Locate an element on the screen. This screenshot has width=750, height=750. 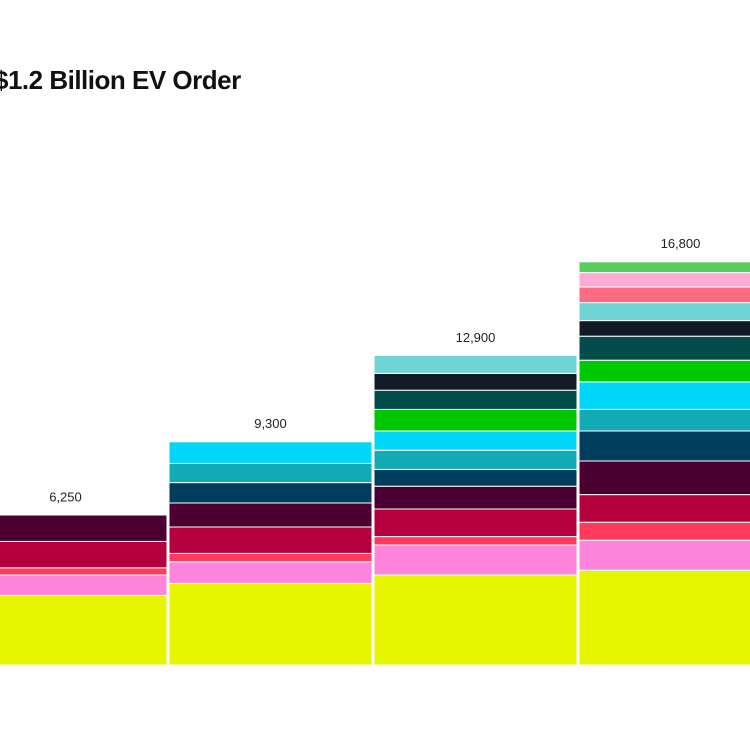
chart-title: $1.2 Billion EV Order is located at coordinates (120, 80).